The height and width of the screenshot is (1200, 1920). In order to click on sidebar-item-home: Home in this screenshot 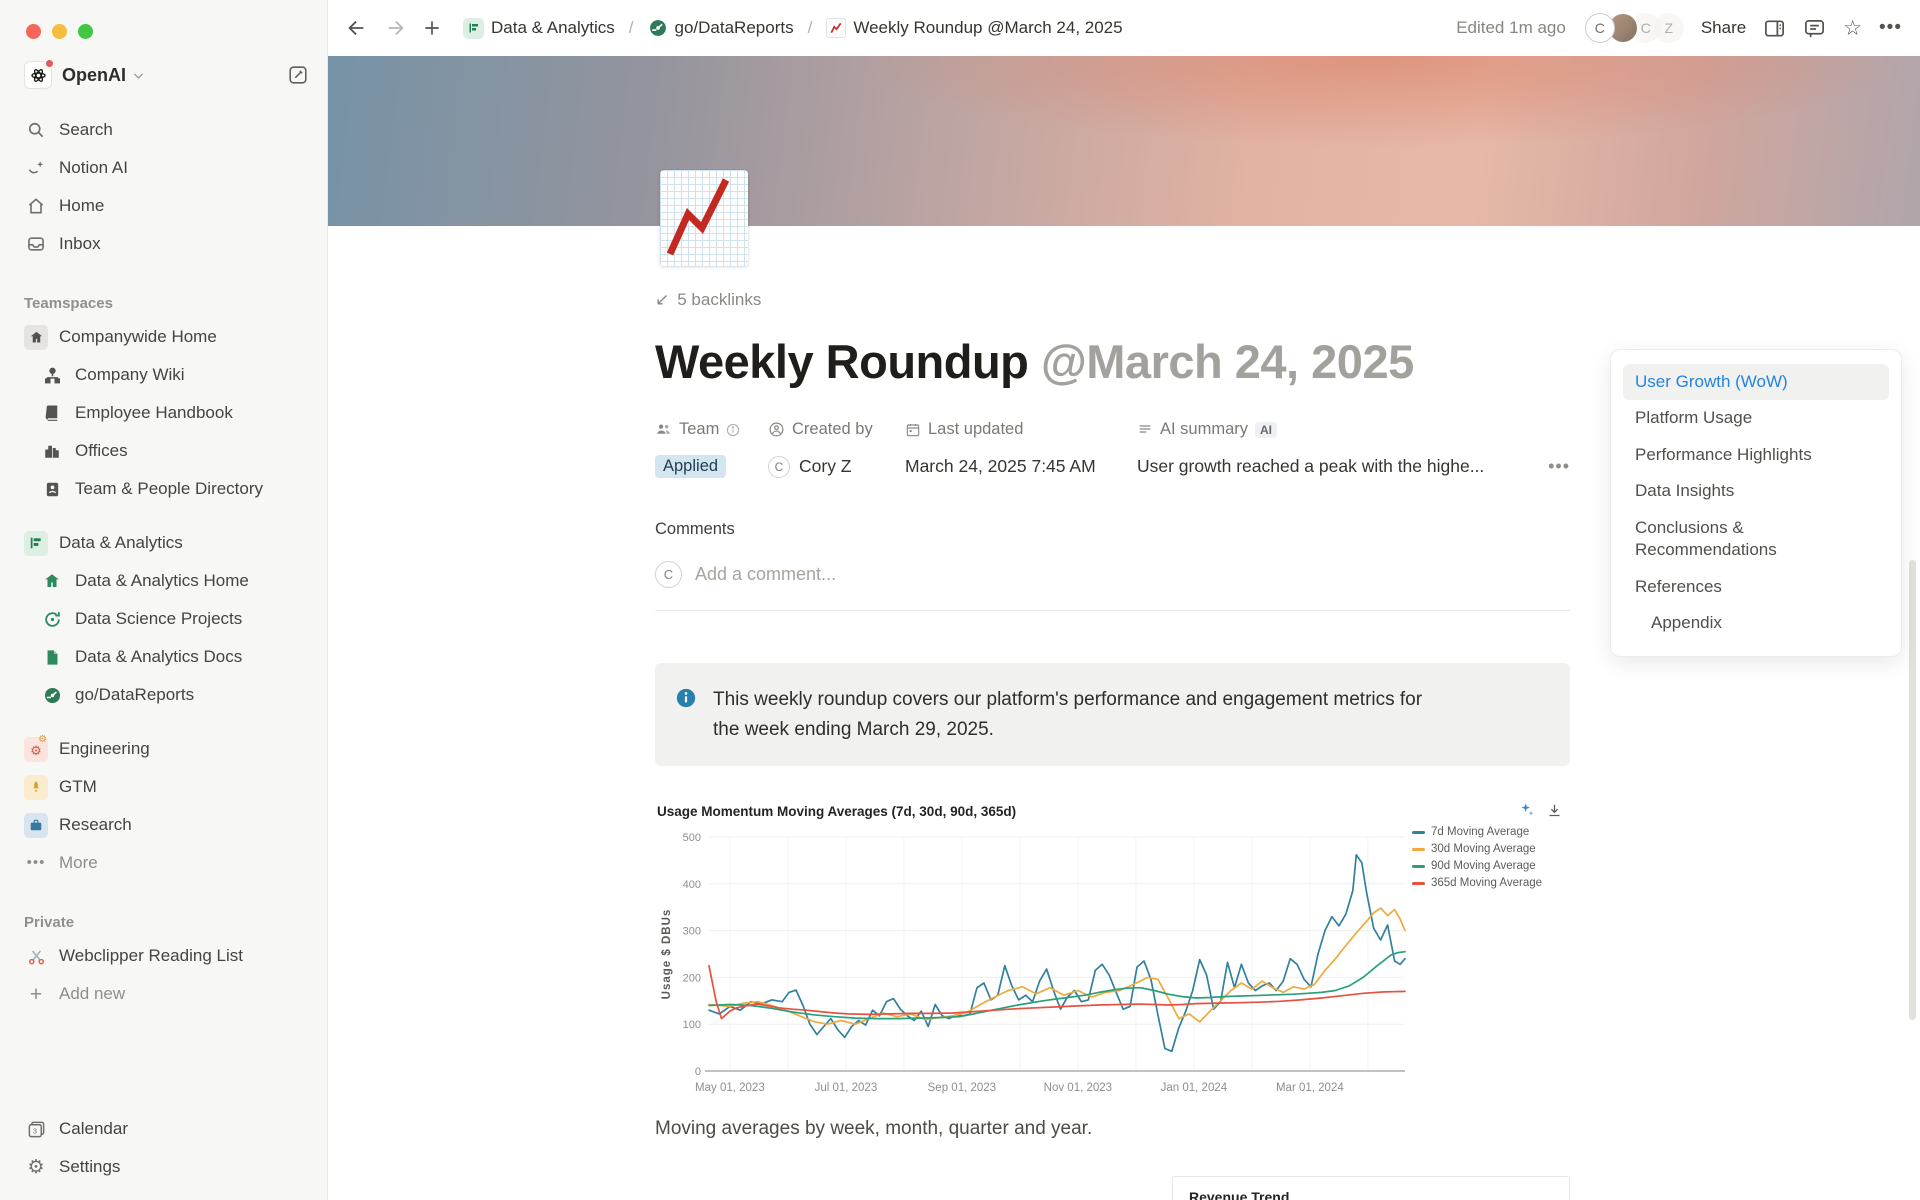, I will do `click(163, 206)`.